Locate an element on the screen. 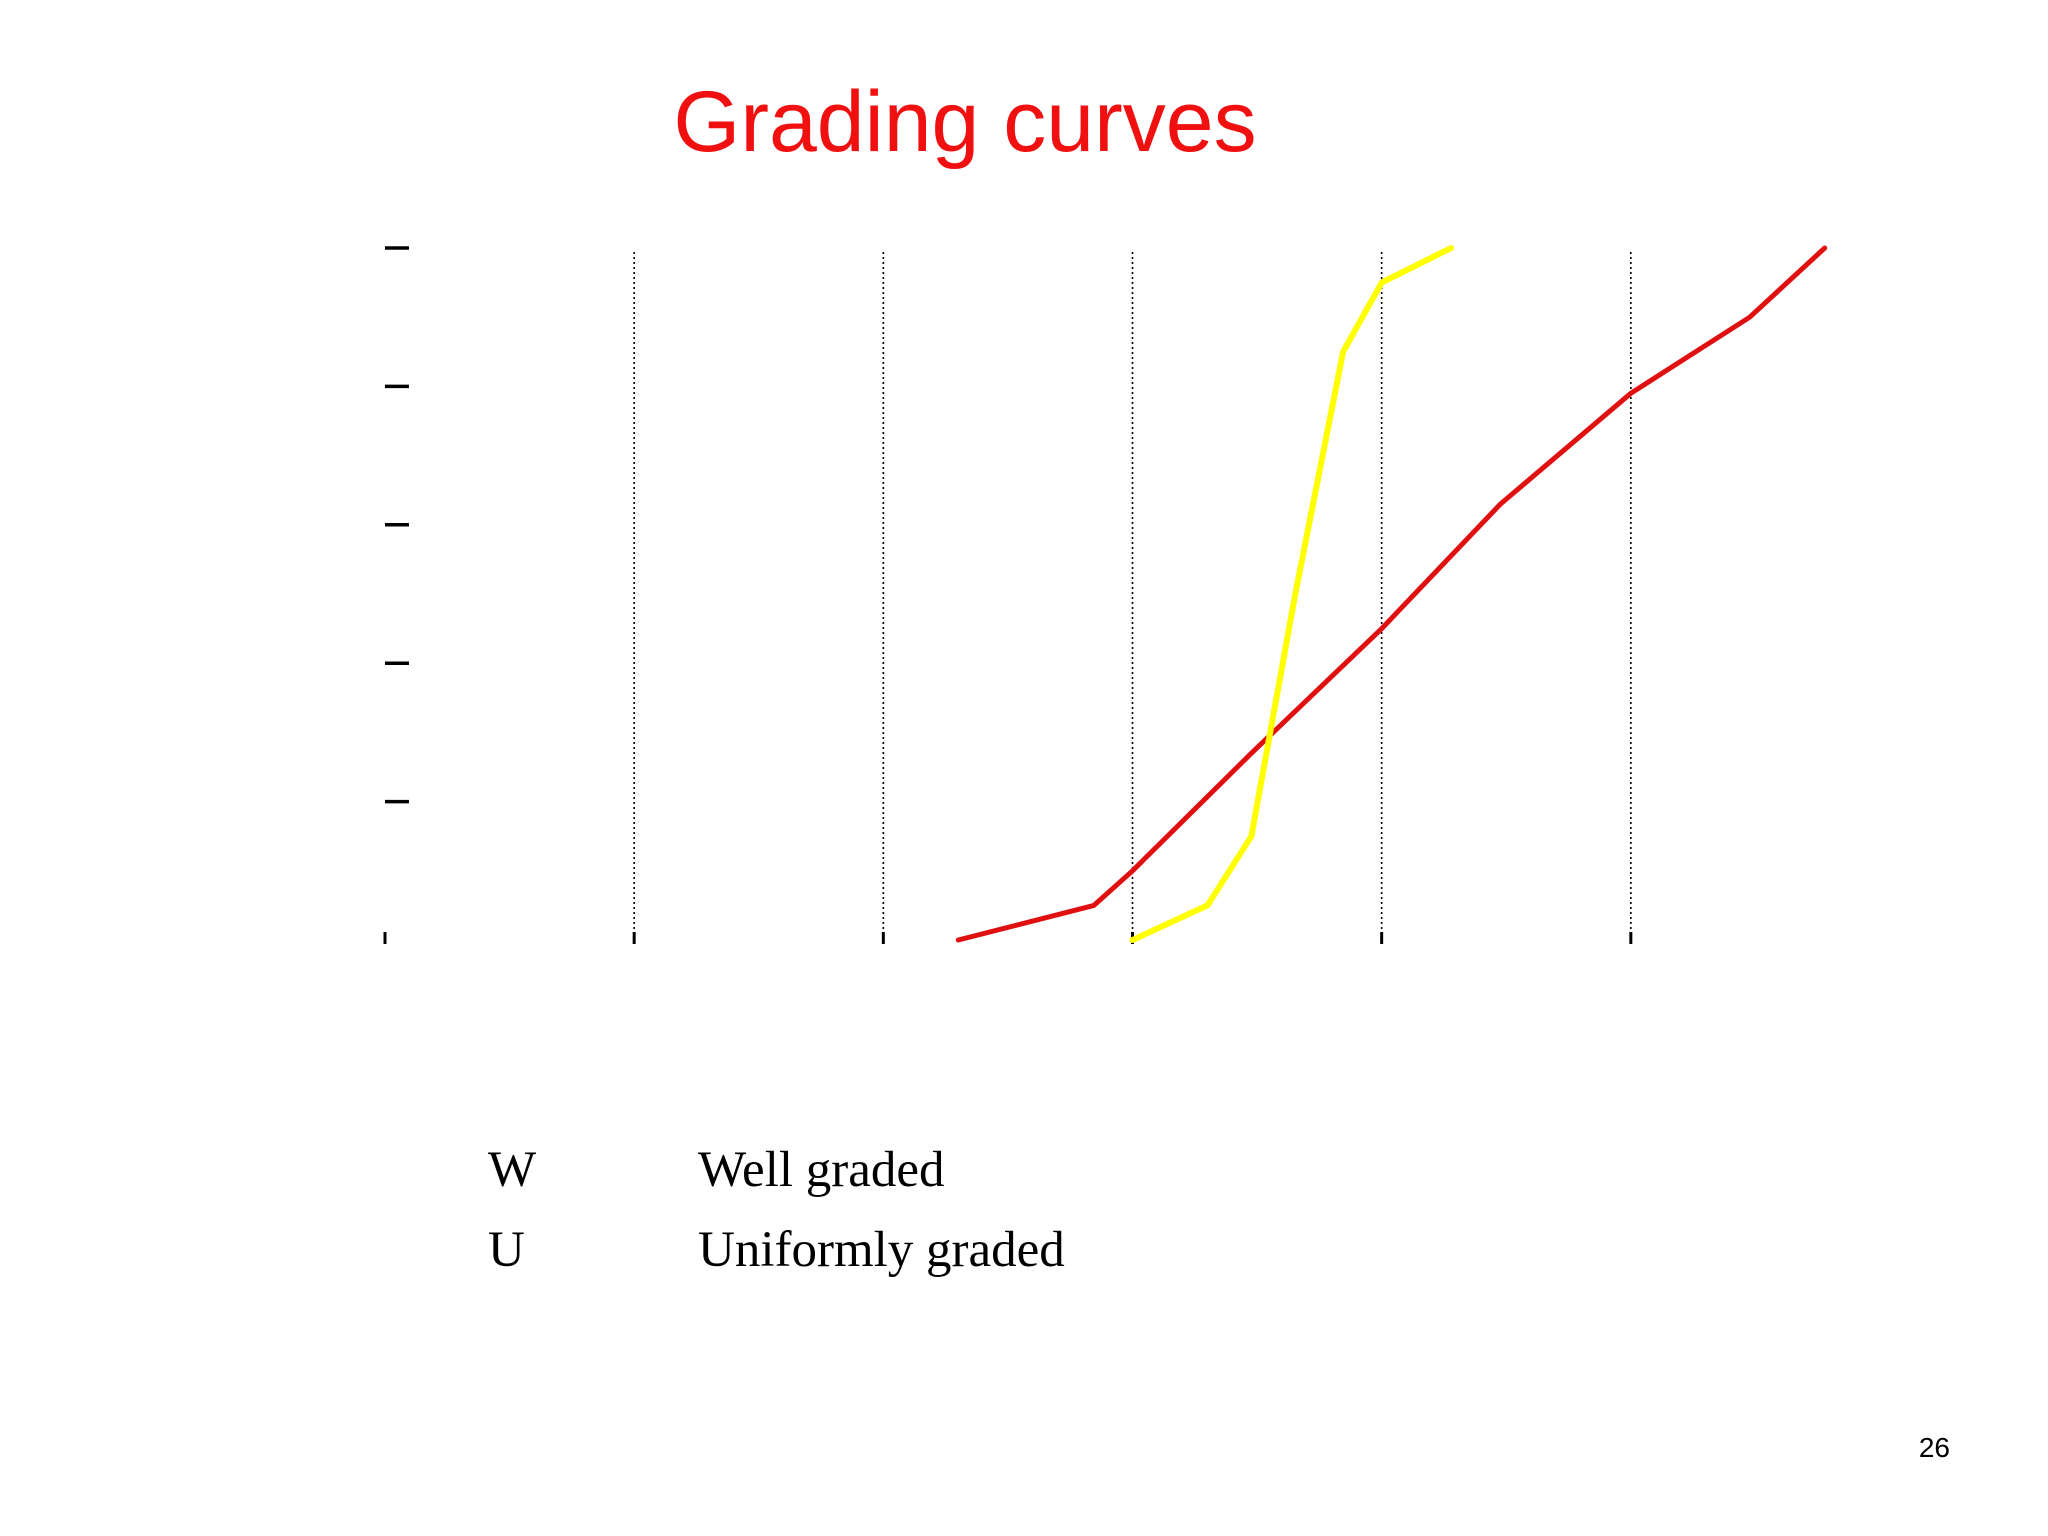 The height and width of the screenshot is (1536, 2048). page-number: 26 is located at coordinates (1934, 1447).